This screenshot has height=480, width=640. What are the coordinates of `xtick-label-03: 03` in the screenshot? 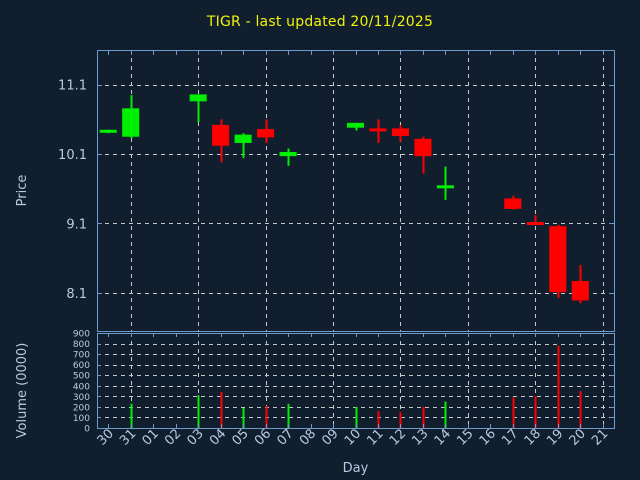 It's located at (196, 437).